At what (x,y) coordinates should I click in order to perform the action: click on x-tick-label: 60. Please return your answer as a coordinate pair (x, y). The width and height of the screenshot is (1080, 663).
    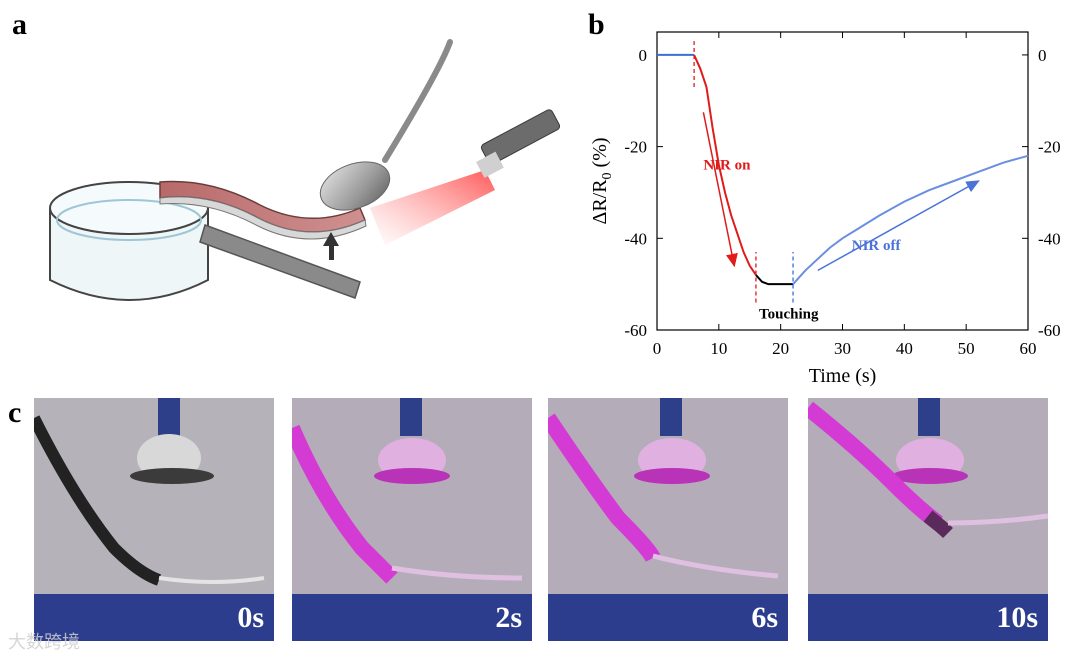
    Looking at the image, I should click on (1028, 348).